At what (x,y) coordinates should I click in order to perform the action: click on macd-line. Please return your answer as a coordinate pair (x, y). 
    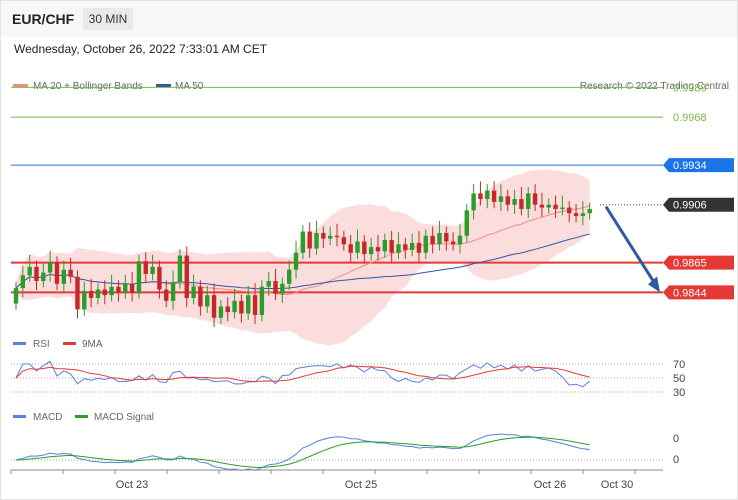
    Looking at the image, I should click on (302, 452).